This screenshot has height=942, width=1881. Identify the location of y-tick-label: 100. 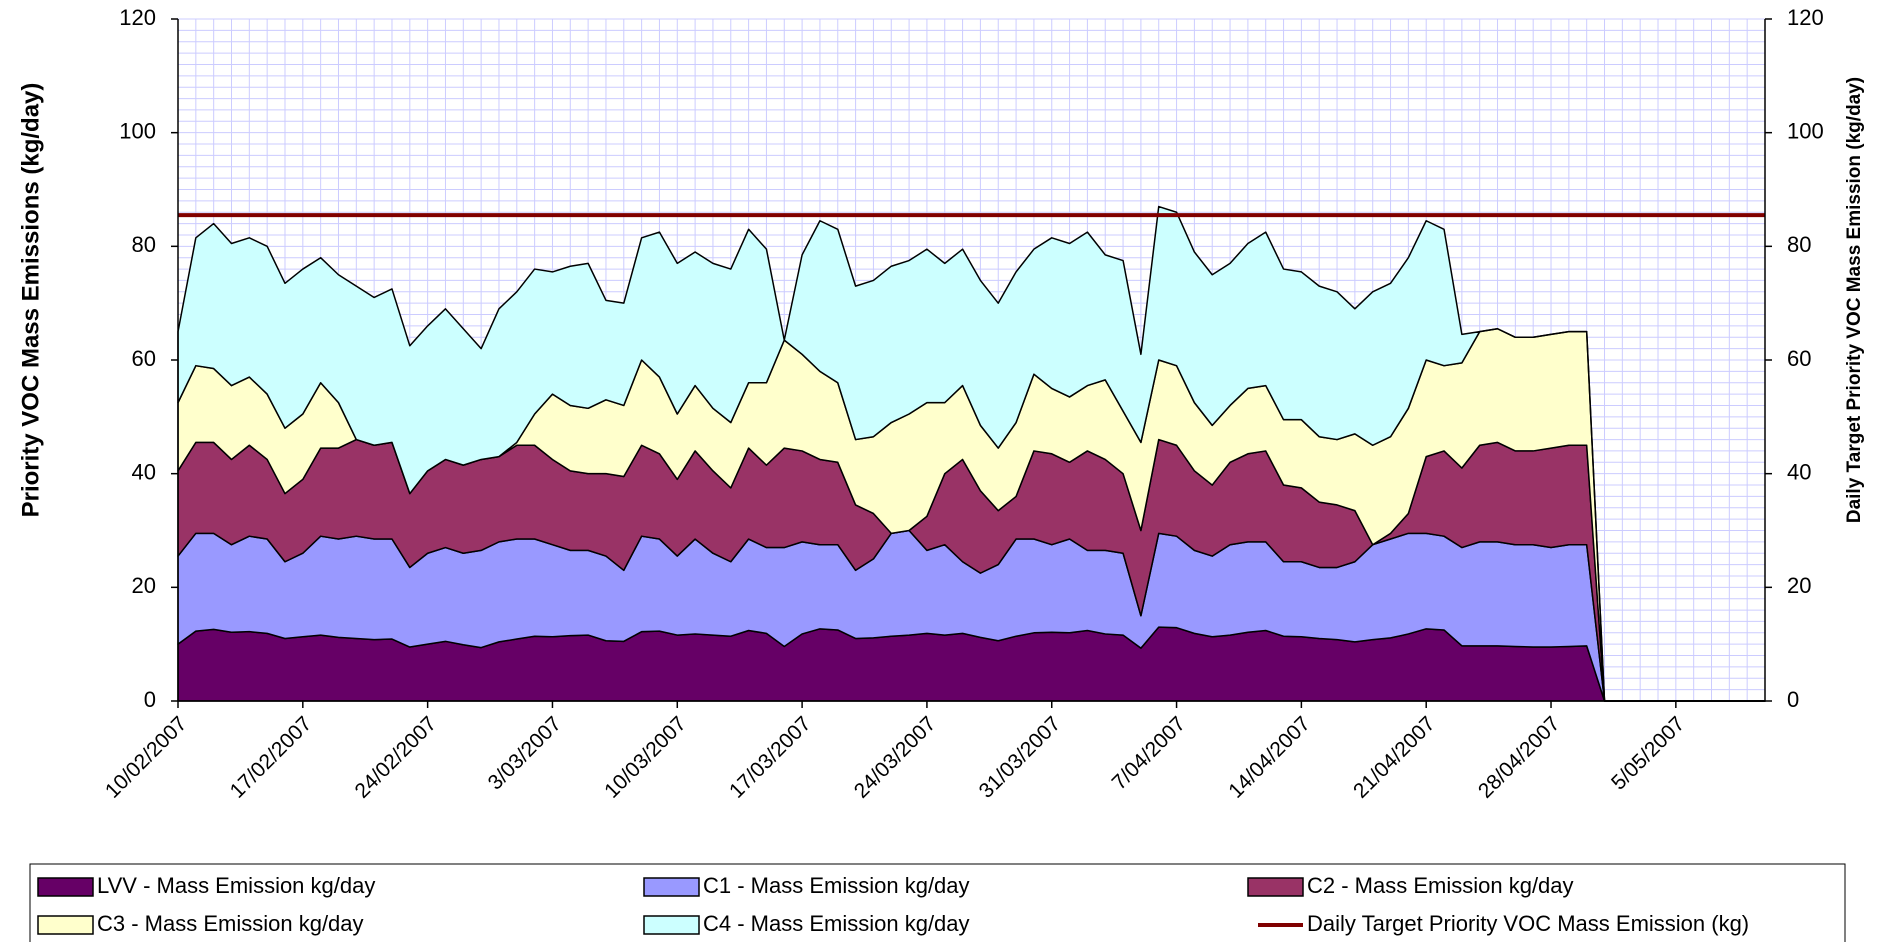
(137, 130).